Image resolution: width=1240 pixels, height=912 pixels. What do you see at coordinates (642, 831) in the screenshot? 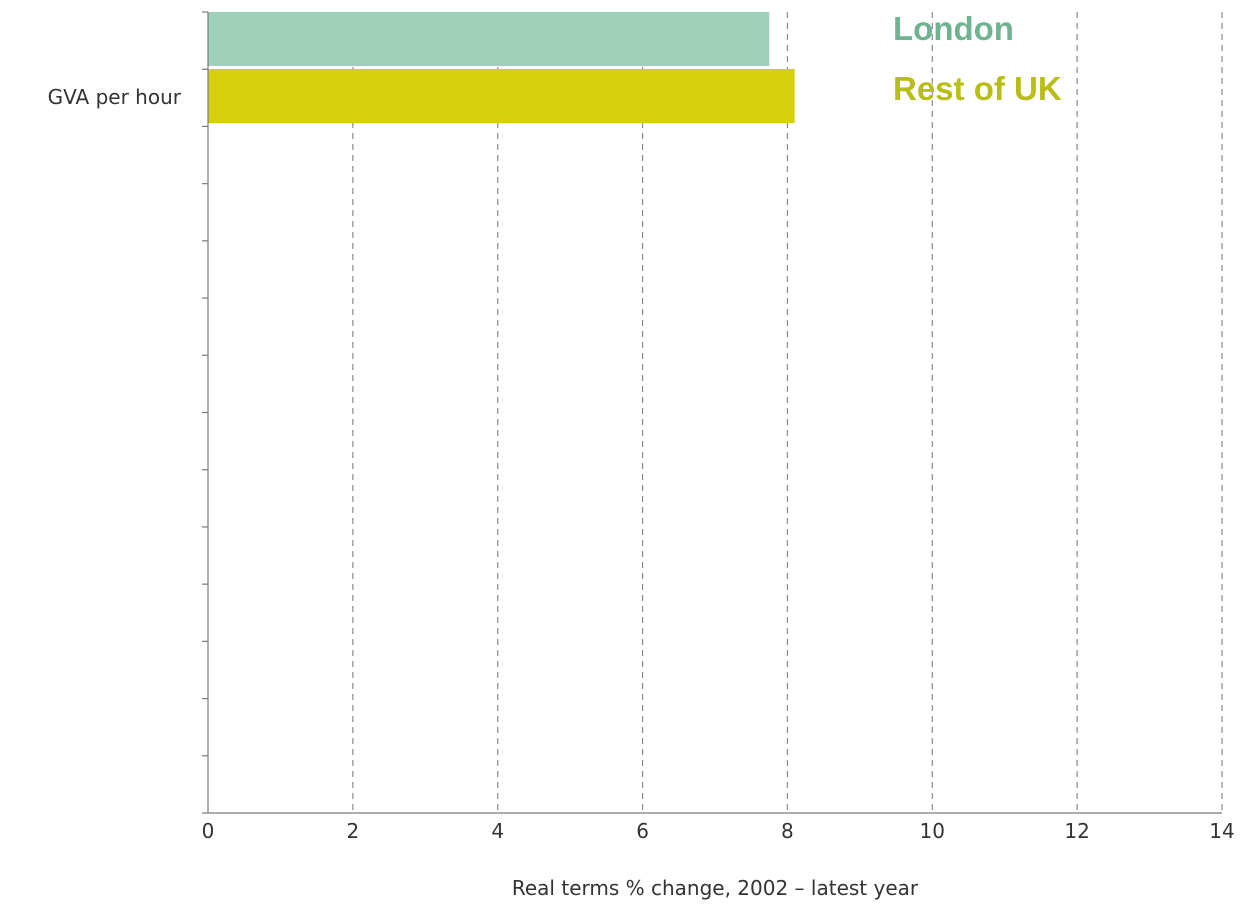
I see `x-tick-label-6: 6` at bounding box center [642, 831].